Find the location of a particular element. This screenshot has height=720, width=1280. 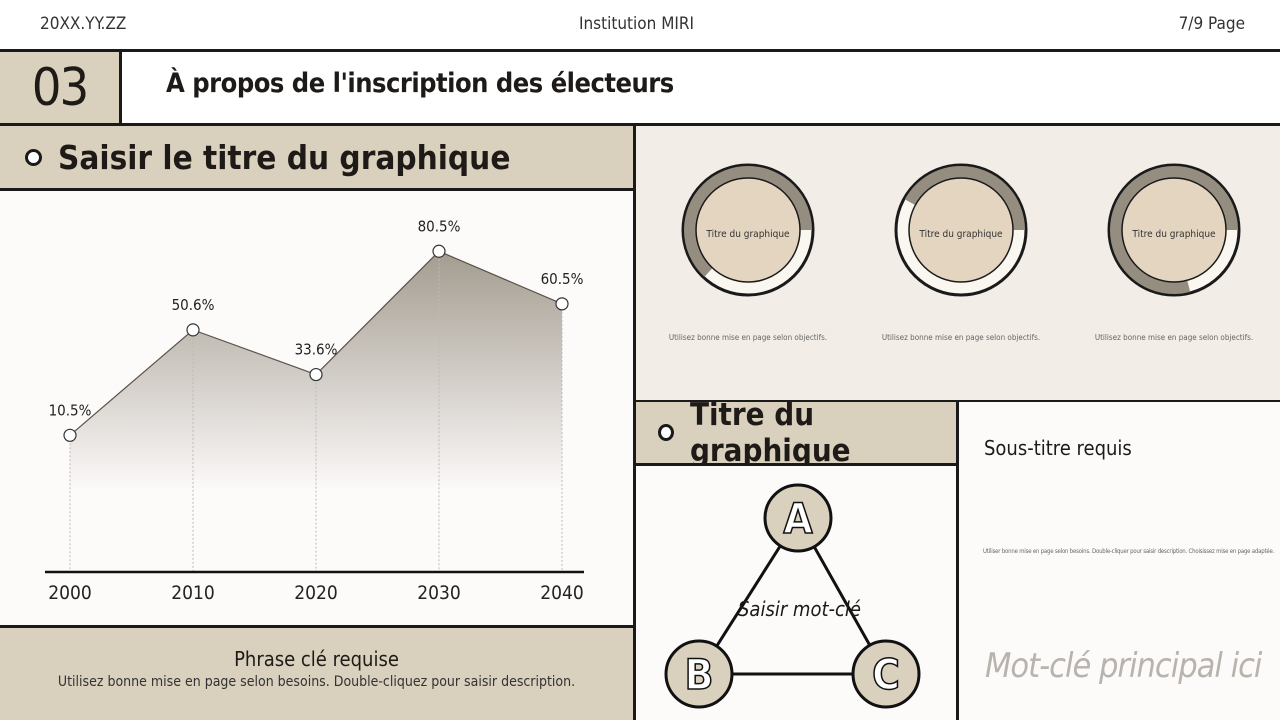

subtitle: Sous-titre requis is located at coordinates (1058, 448).